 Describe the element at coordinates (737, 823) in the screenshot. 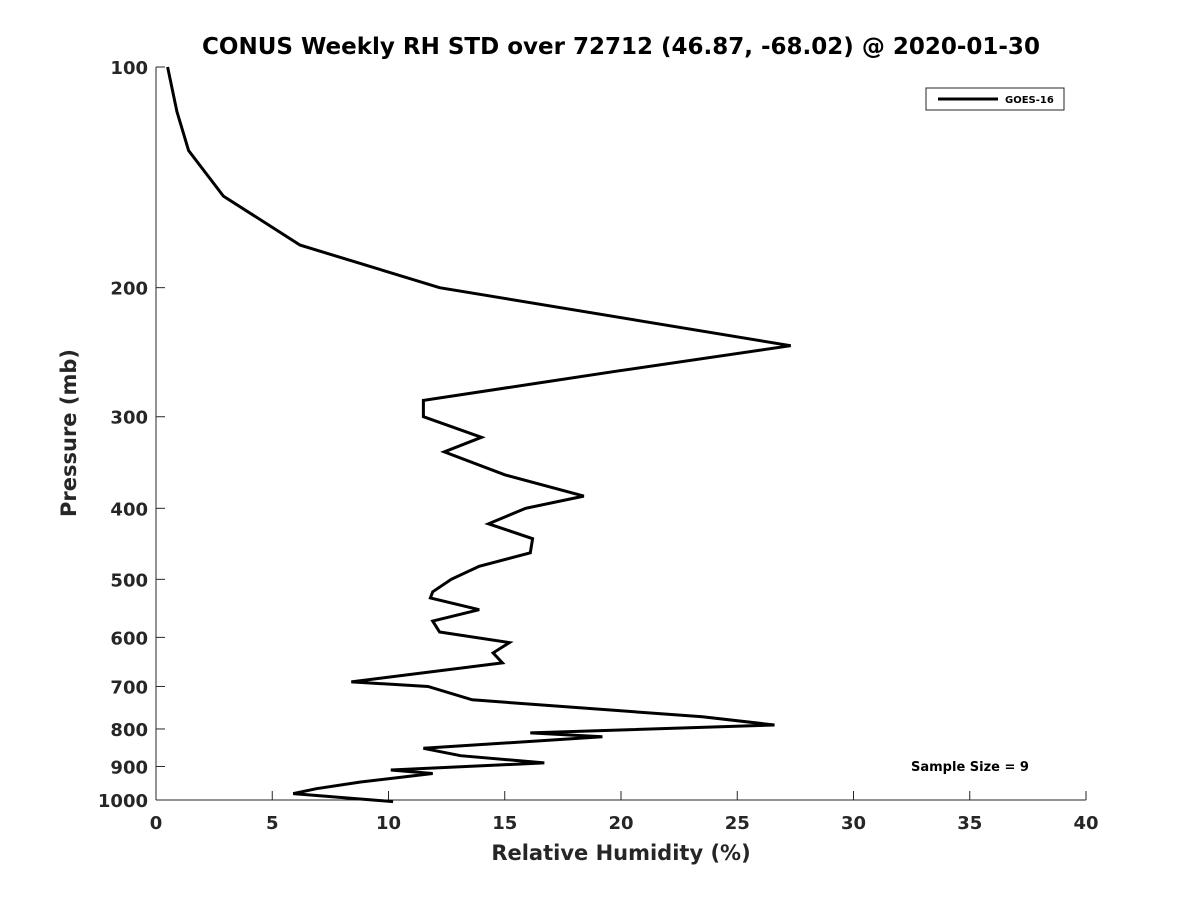

I see `x-tick-label: 25` at that location.